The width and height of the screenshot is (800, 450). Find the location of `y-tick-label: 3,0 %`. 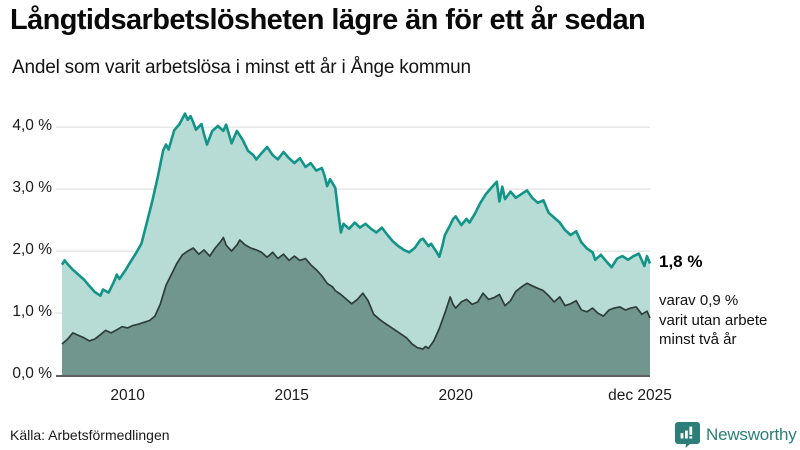

y-tick-label: 3,0 % is located at coordinates (32, 188).